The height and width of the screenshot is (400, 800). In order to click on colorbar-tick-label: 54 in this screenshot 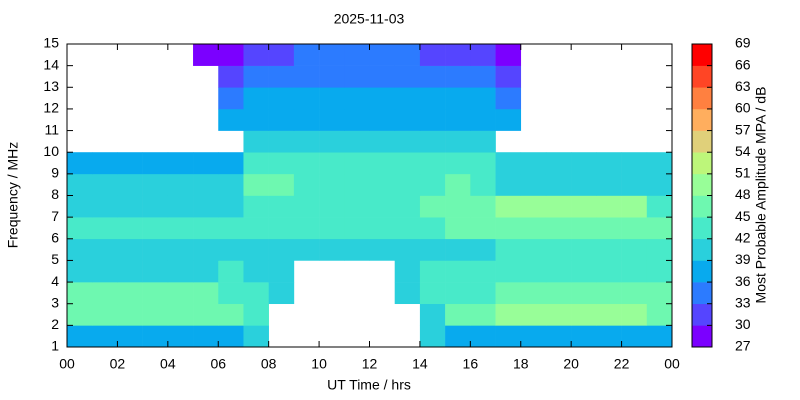, I will do `click(743, 151)`.